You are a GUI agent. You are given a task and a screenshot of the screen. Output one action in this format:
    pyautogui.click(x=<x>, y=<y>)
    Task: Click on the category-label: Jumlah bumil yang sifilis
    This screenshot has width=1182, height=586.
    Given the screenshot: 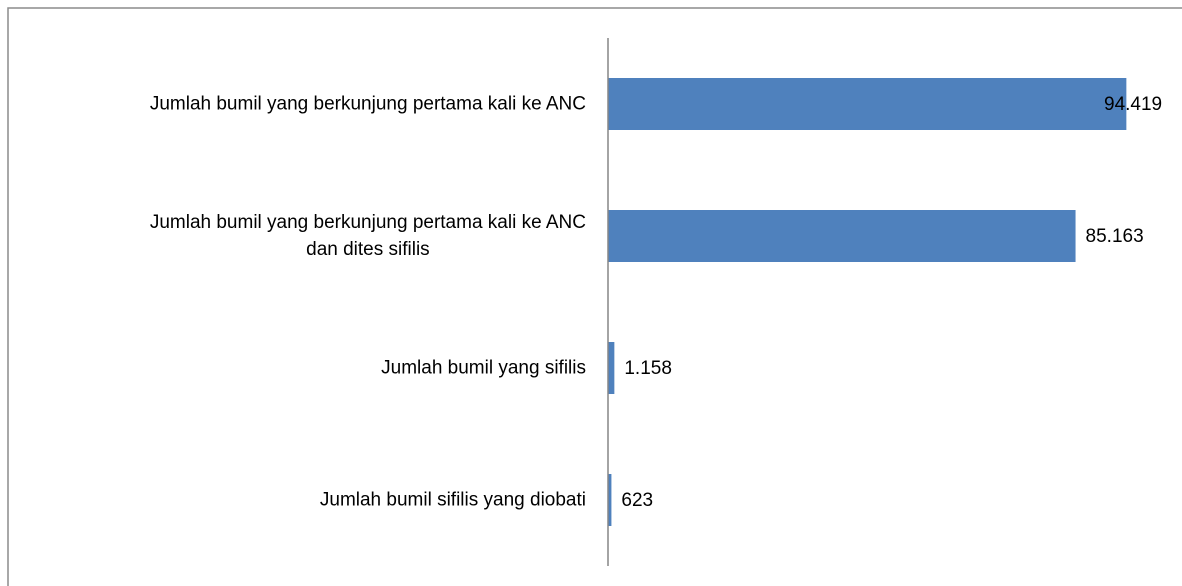 What is the action you would take?
    pyautogui.click(x=483, y=368)
    